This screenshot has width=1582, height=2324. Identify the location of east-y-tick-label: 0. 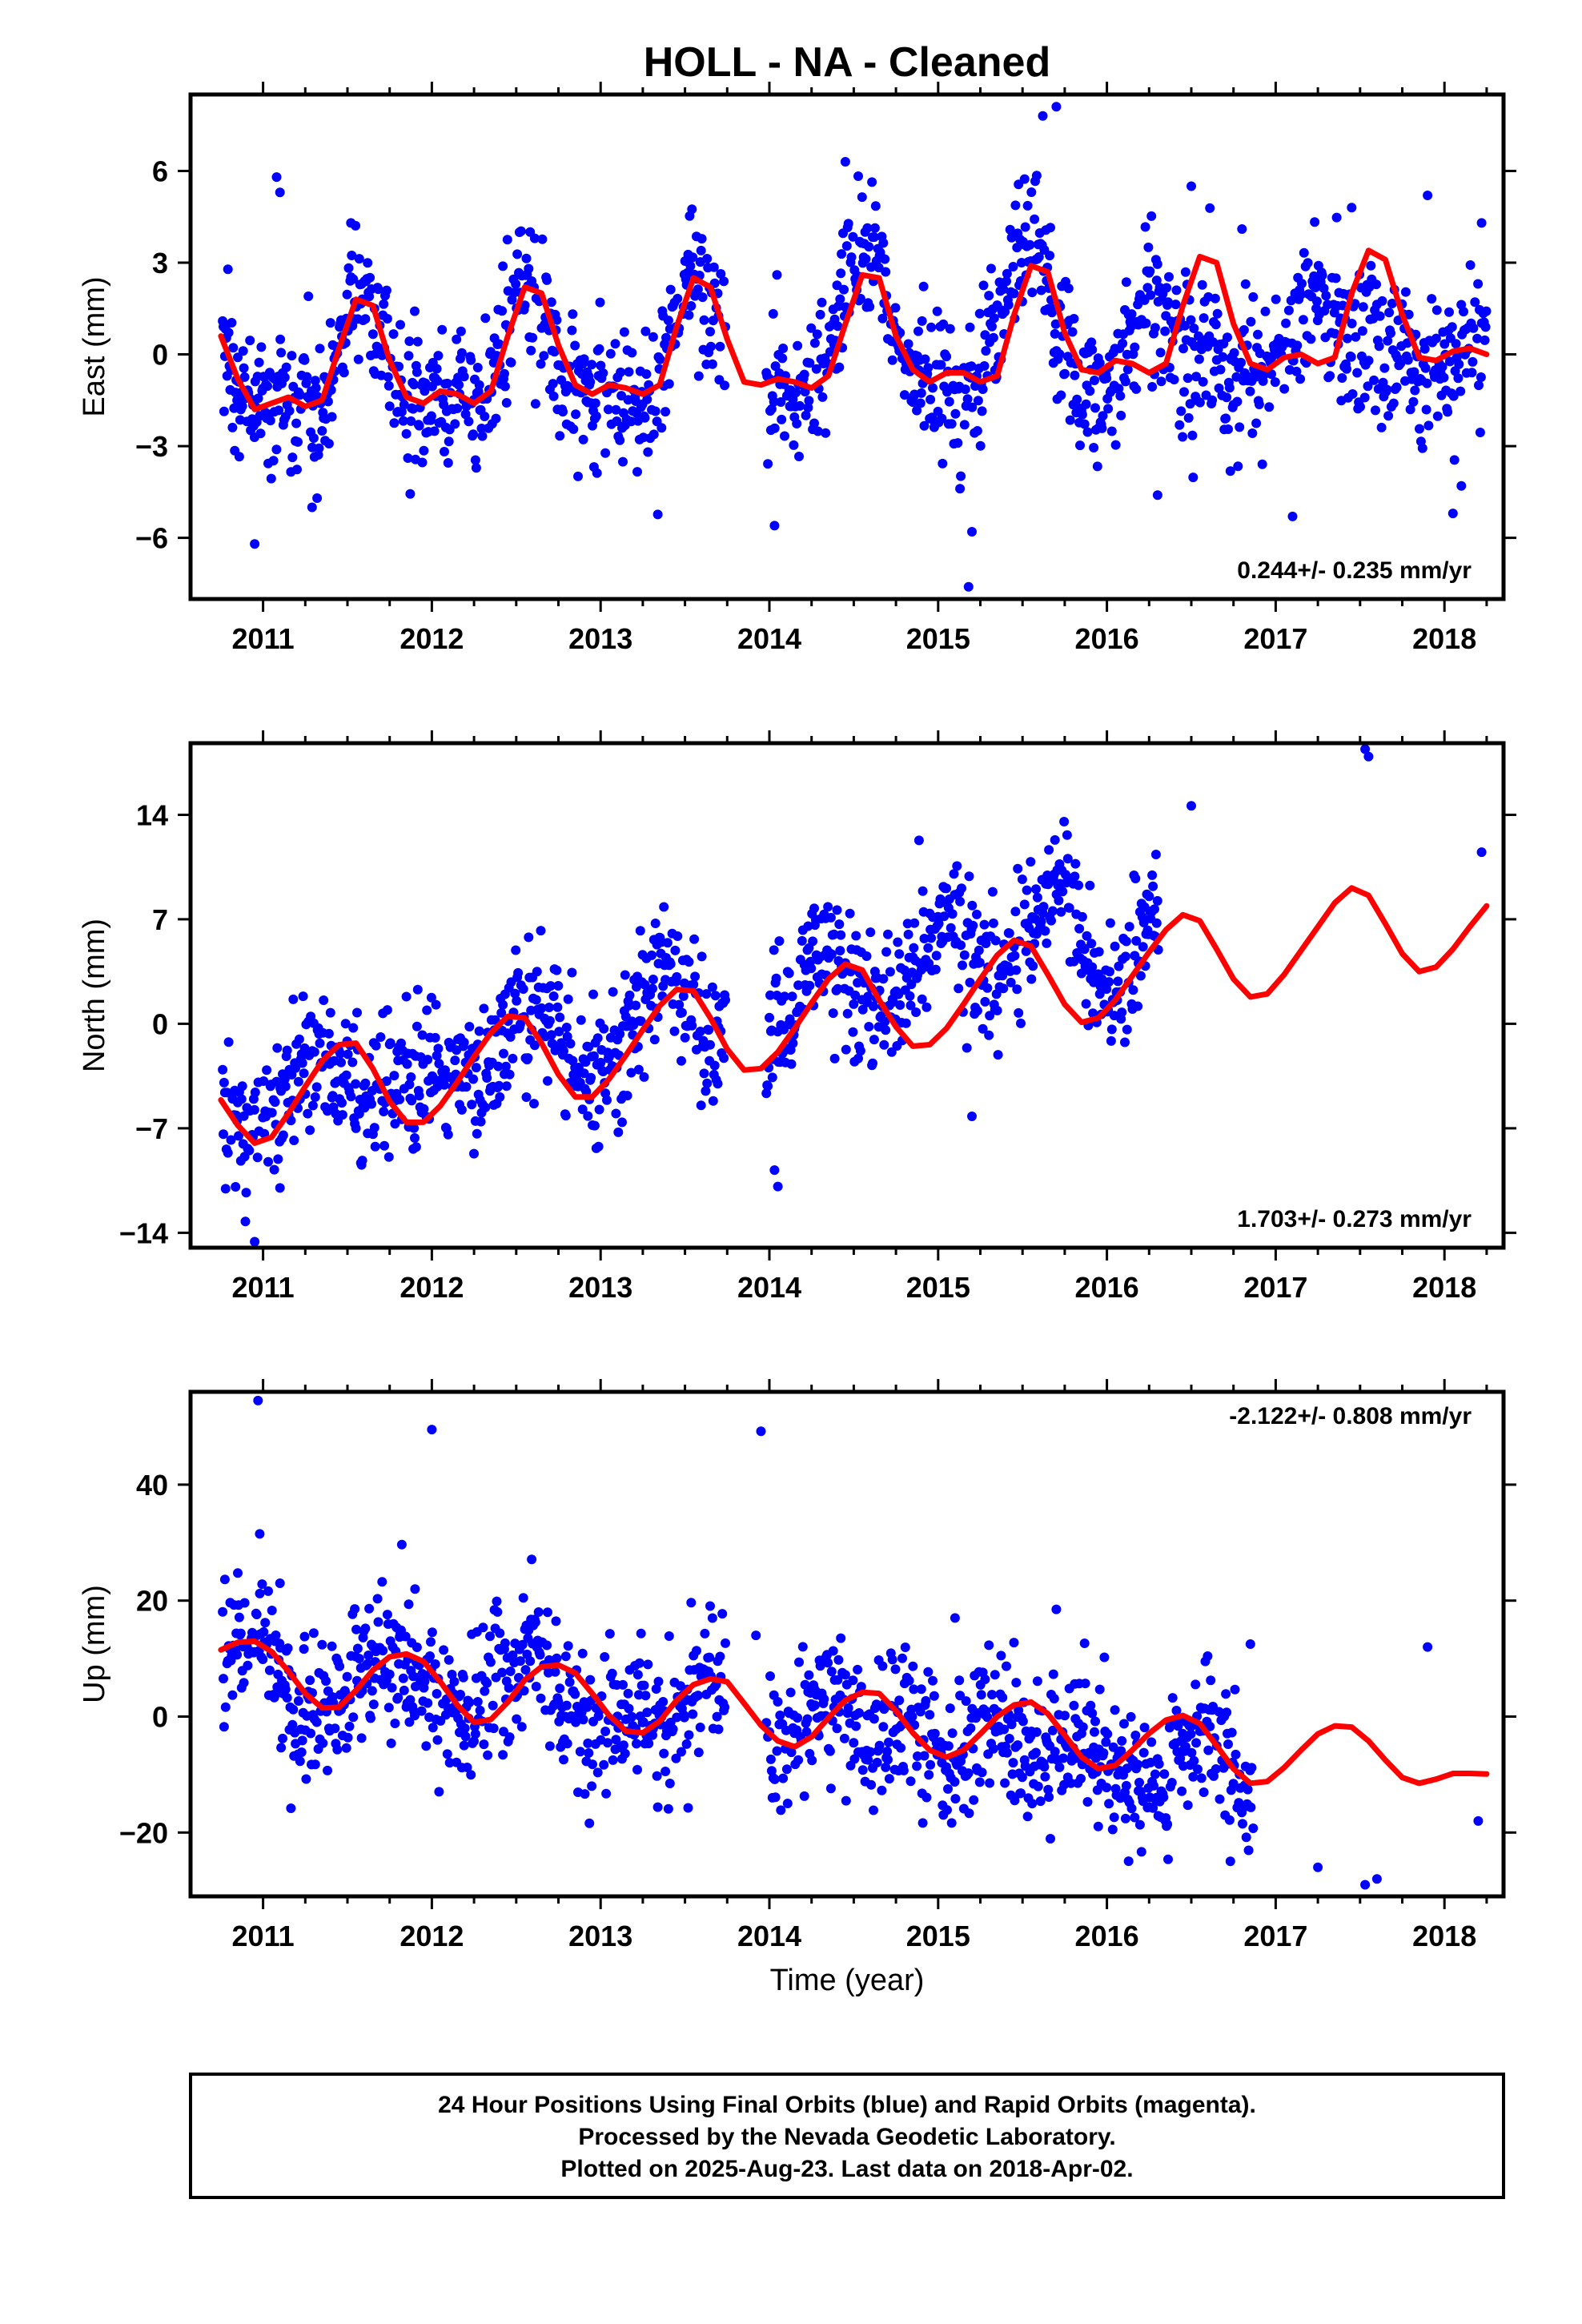
(160, 356).